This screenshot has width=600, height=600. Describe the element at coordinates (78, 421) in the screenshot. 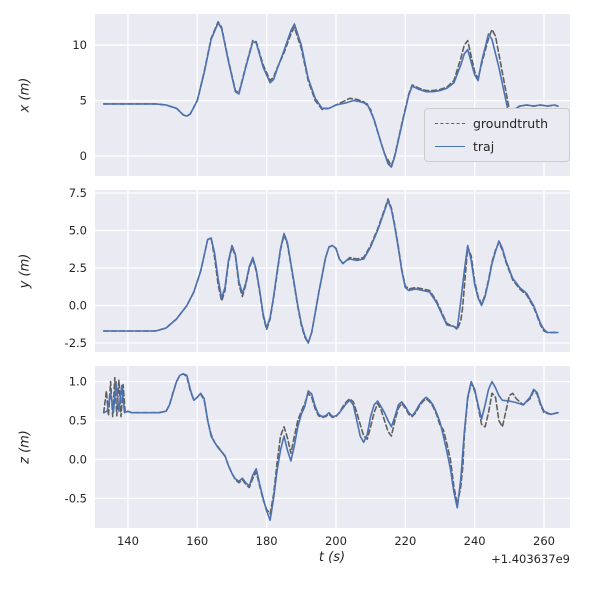

I see `y-tick-label: 0.5` at that location.